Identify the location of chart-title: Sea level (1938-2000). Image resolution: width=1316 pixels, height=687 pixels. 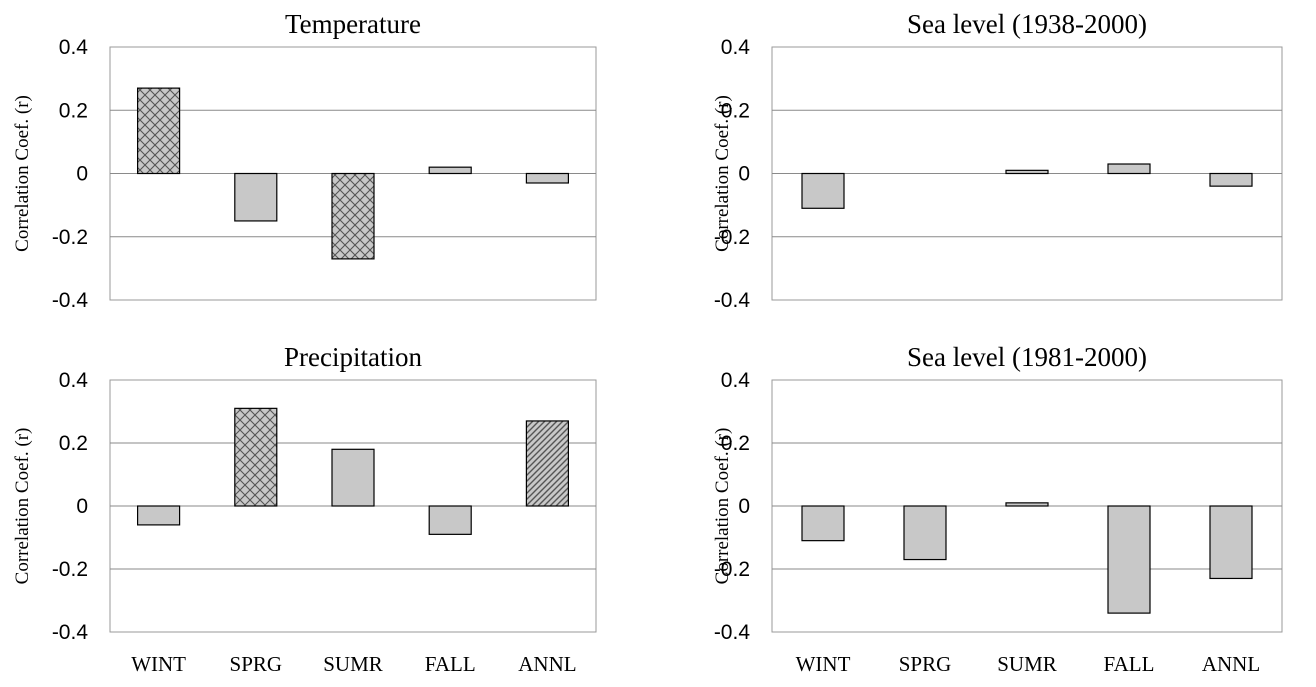
(1027, 24).